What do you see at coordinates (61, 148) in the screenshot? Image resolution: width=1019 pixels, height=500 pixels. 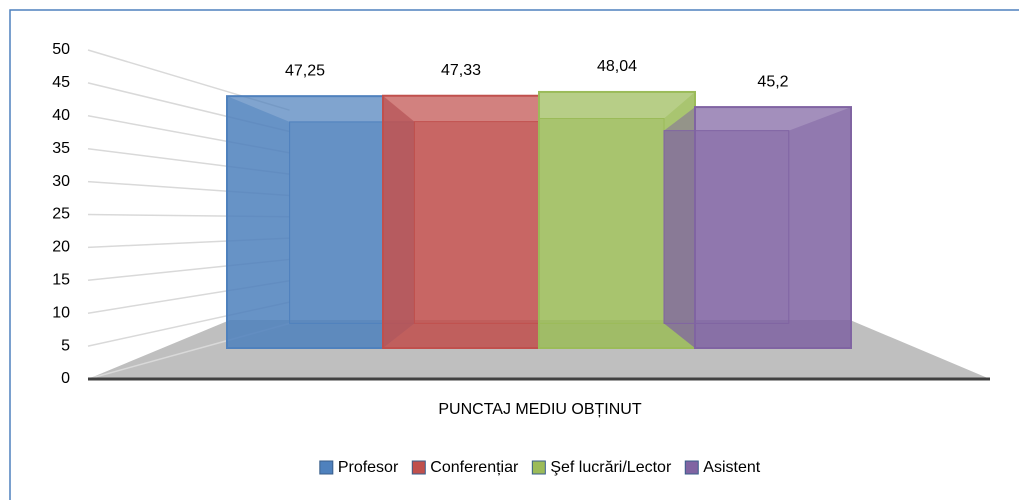 I see `y-tick-label: 35` at bounding box center [61, 148].